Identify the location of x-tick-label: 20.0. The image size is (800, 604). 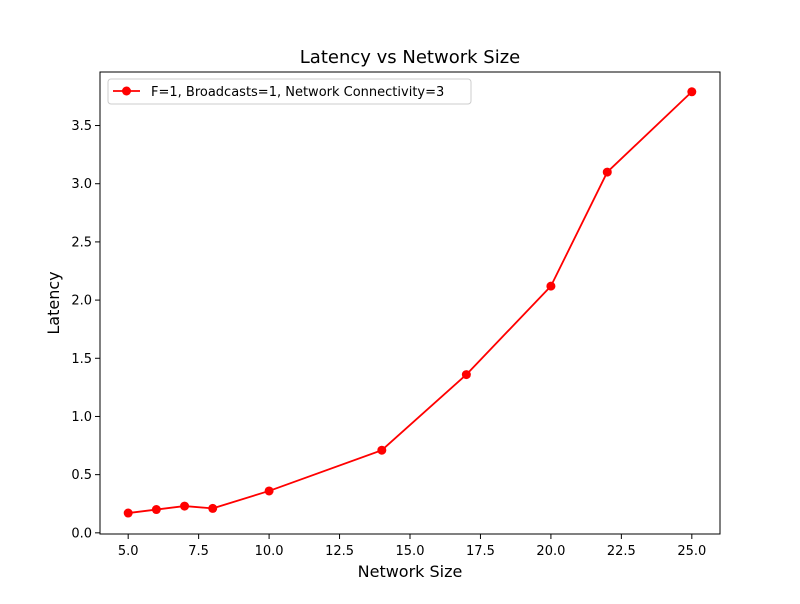
(550, 551).